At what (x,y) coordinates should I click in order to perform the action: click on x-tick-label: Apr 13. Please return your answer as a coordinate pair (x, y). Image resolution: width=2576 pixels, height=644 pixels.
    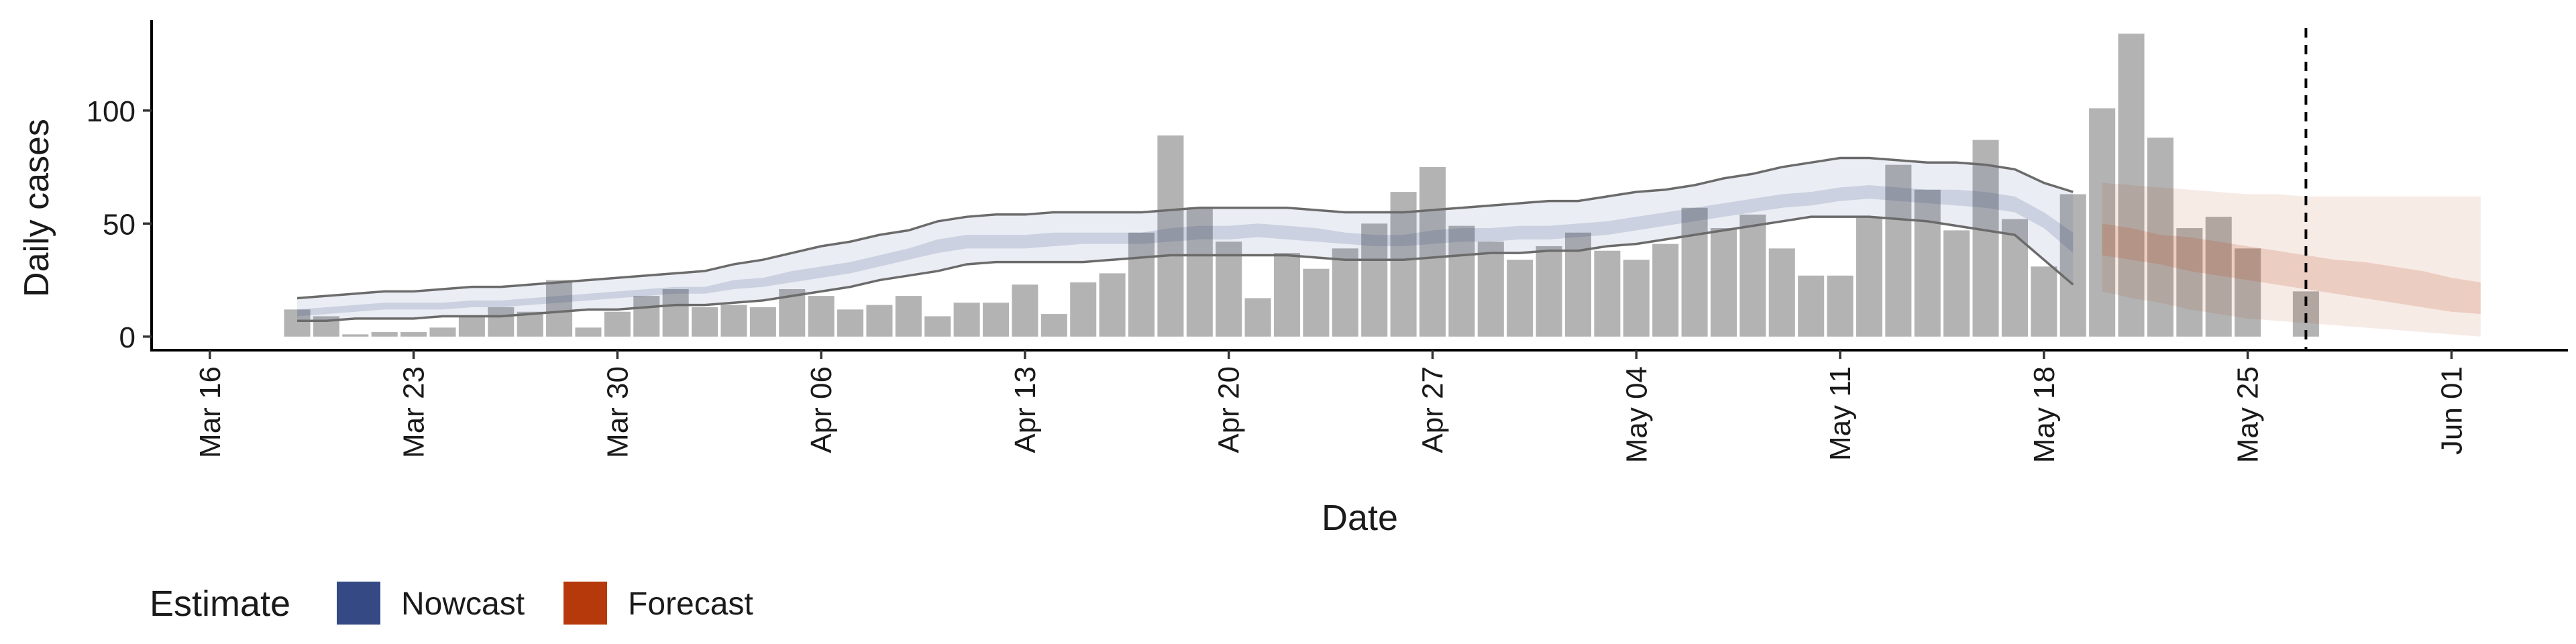
    Looking at the image, I should click on (1025, 409).